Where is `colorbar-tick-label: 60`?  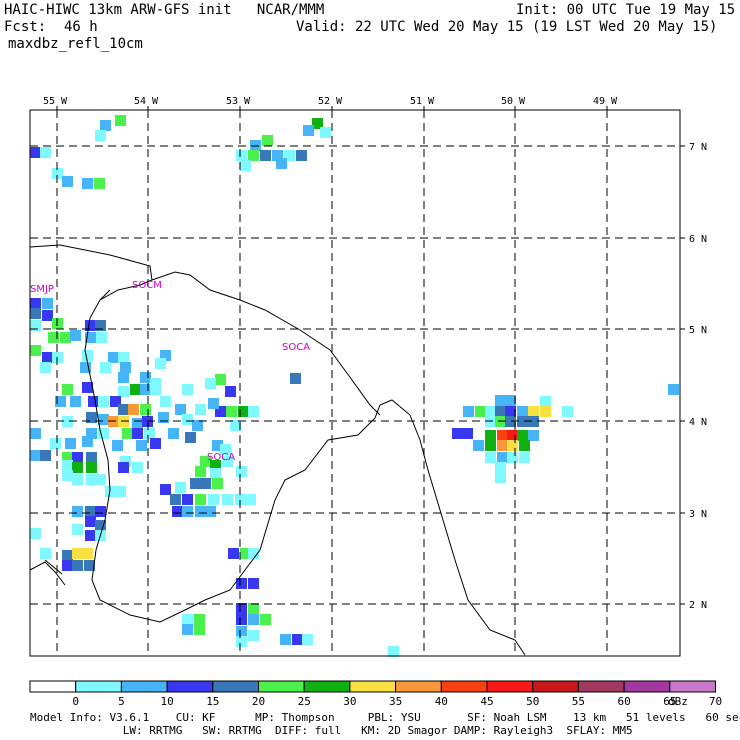
colorbar-tick-label: 60 is located at coordinates (624, 701).